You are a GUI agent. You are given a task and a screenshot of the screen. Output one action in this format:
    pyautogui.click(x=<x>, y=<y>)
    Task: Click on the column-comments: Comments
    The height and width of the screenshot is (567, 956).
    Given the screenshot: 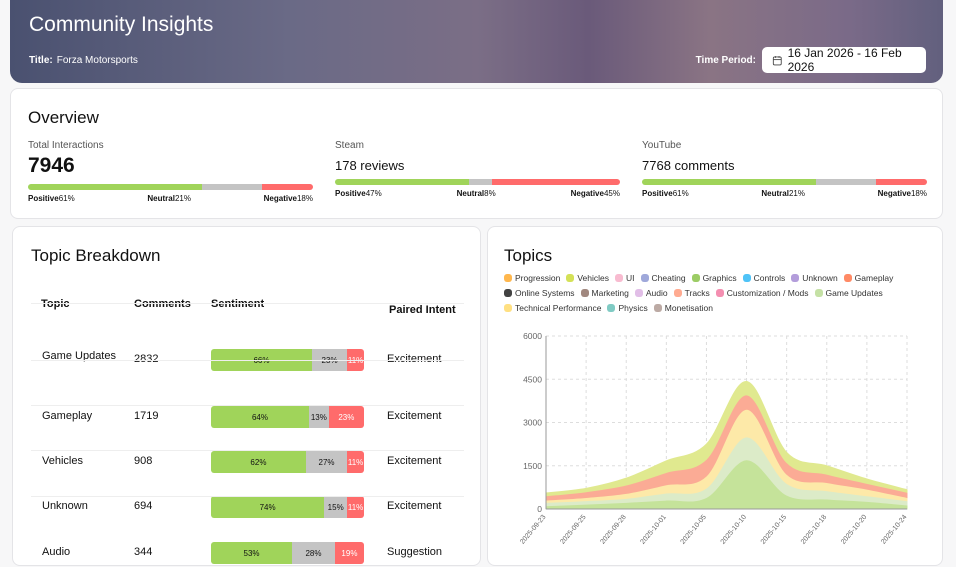 What is the action you would take?
    pyautogui.click(x=162, y=304)
    